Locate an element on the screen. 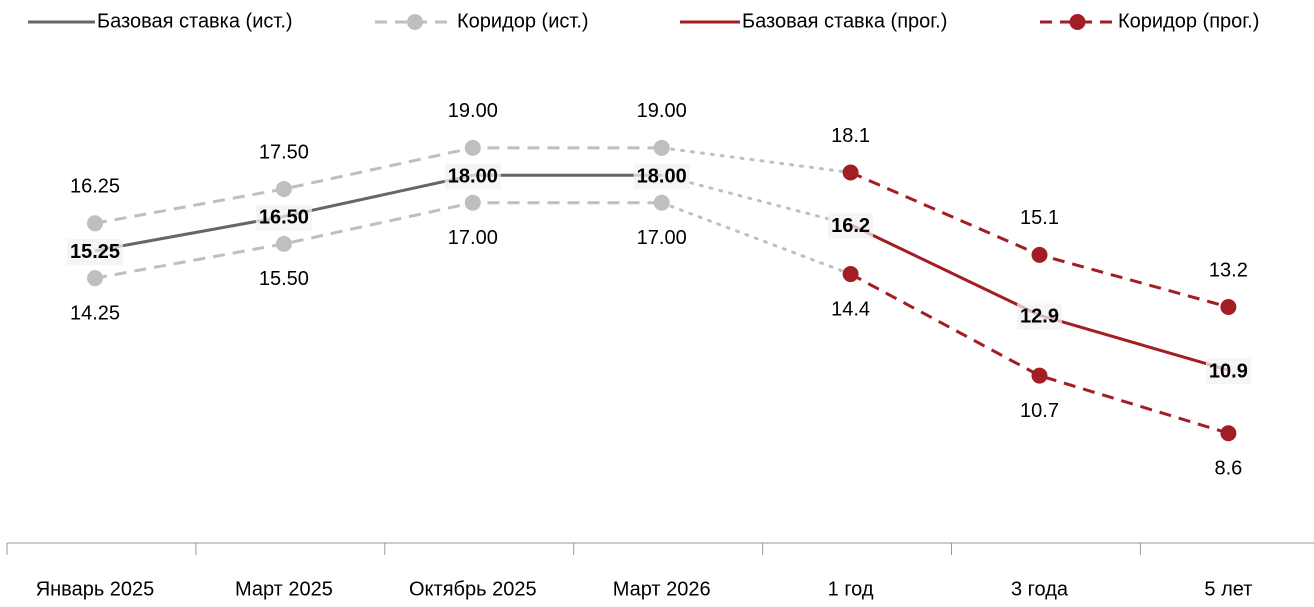 This screenshot has height=607, width=1314. legend-label: Коридор (ист.) is located at coordinates (523, 21).